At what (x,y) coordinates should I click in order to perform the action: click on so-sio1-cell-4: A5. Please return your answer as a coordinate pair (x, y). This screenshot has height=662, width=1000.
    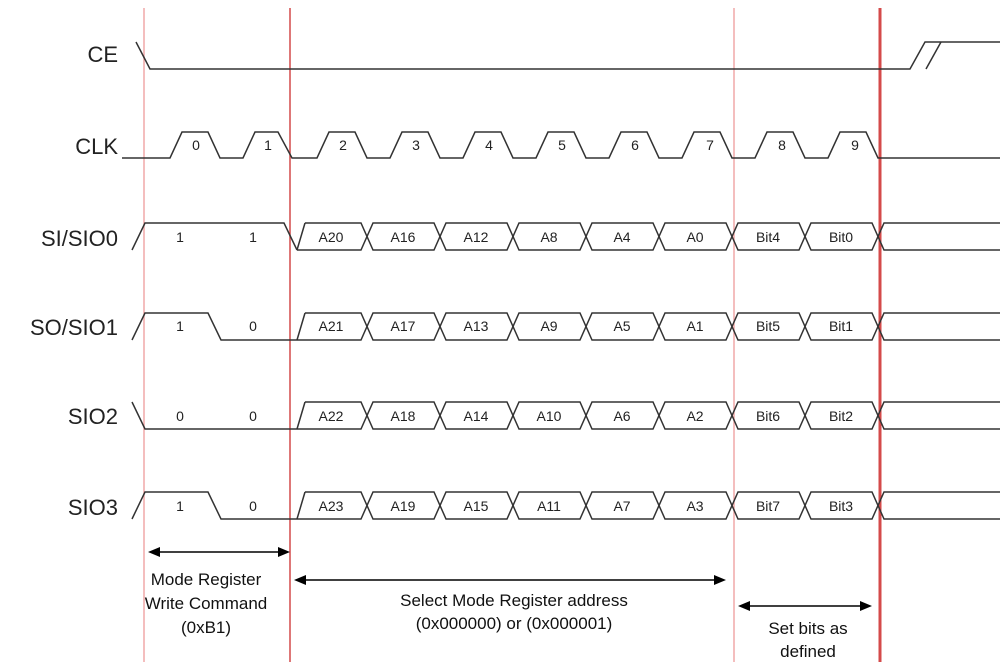
    Looking at the image, I should click on (621, 326).